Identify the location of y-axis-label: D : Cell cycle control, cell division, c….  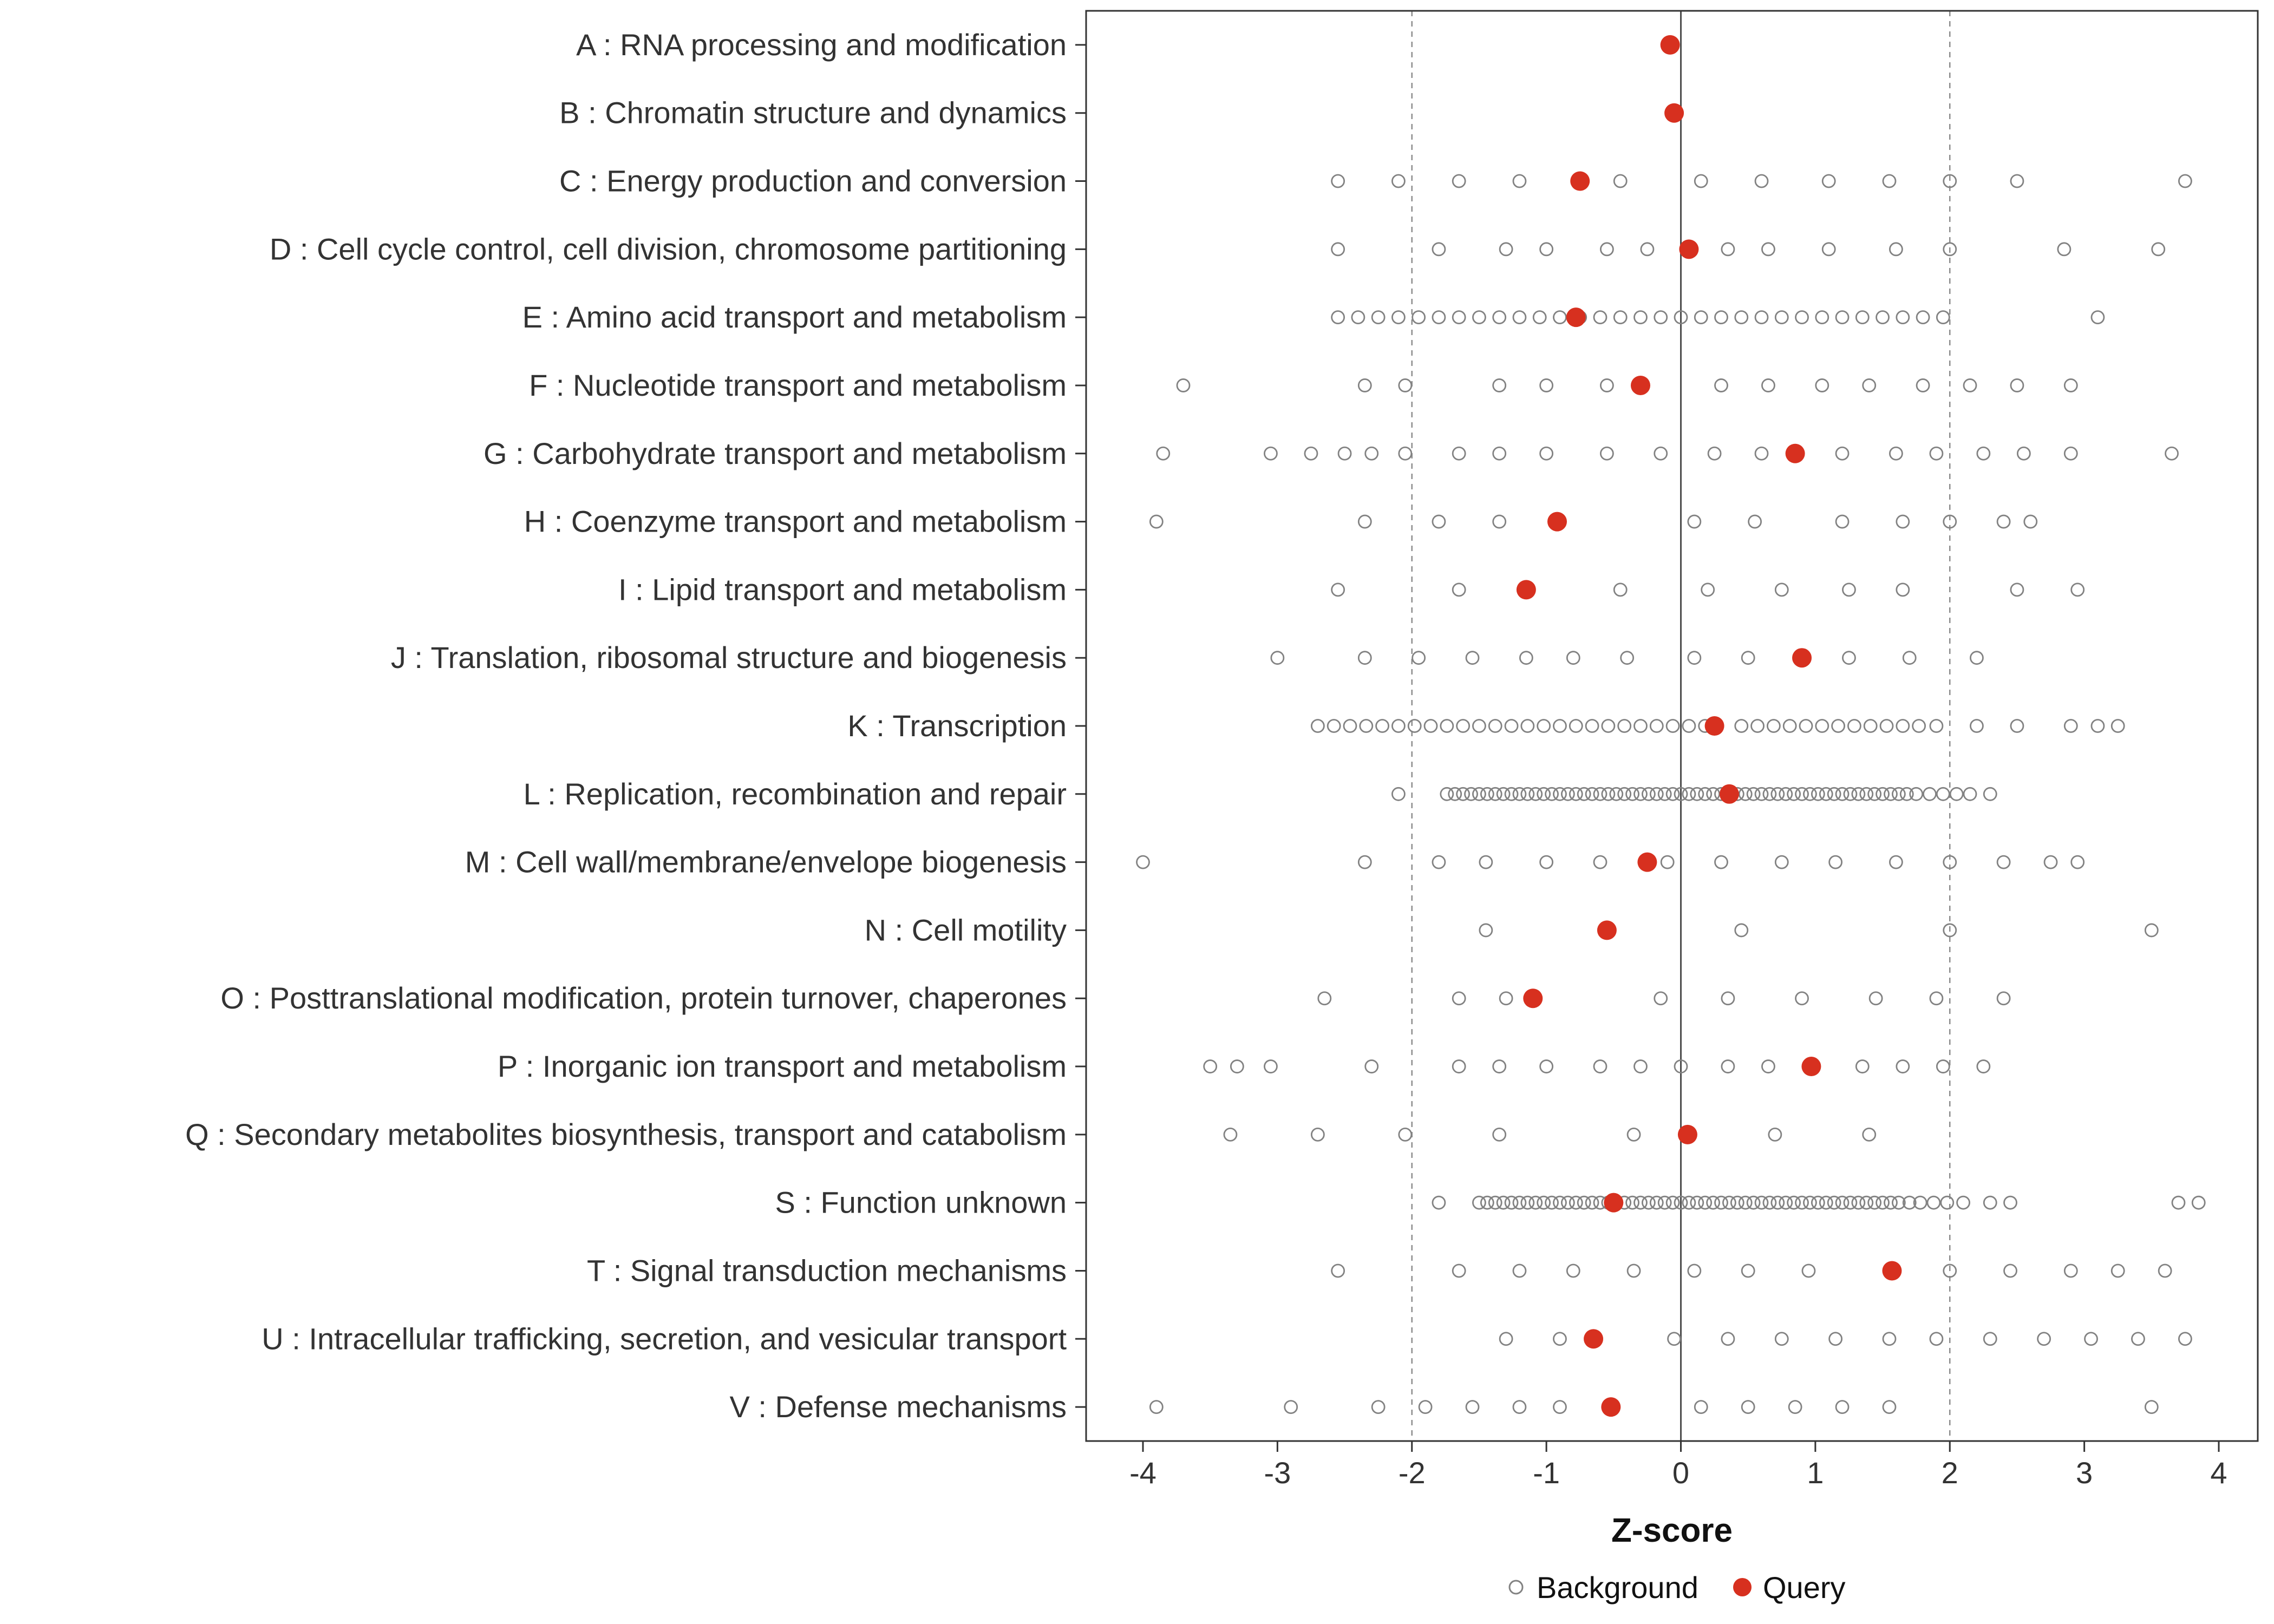
(669, 249).